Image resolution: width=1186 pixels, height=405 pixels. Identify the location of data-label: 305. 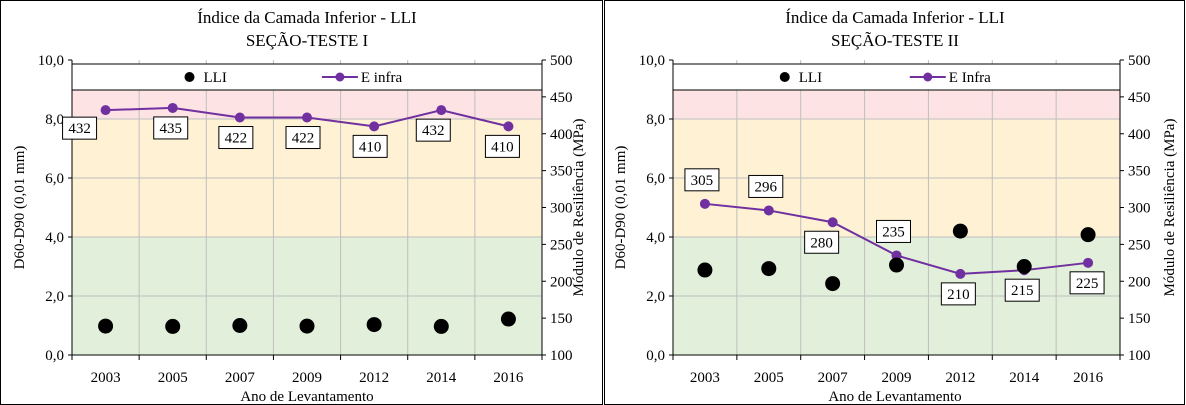
(702, 181).